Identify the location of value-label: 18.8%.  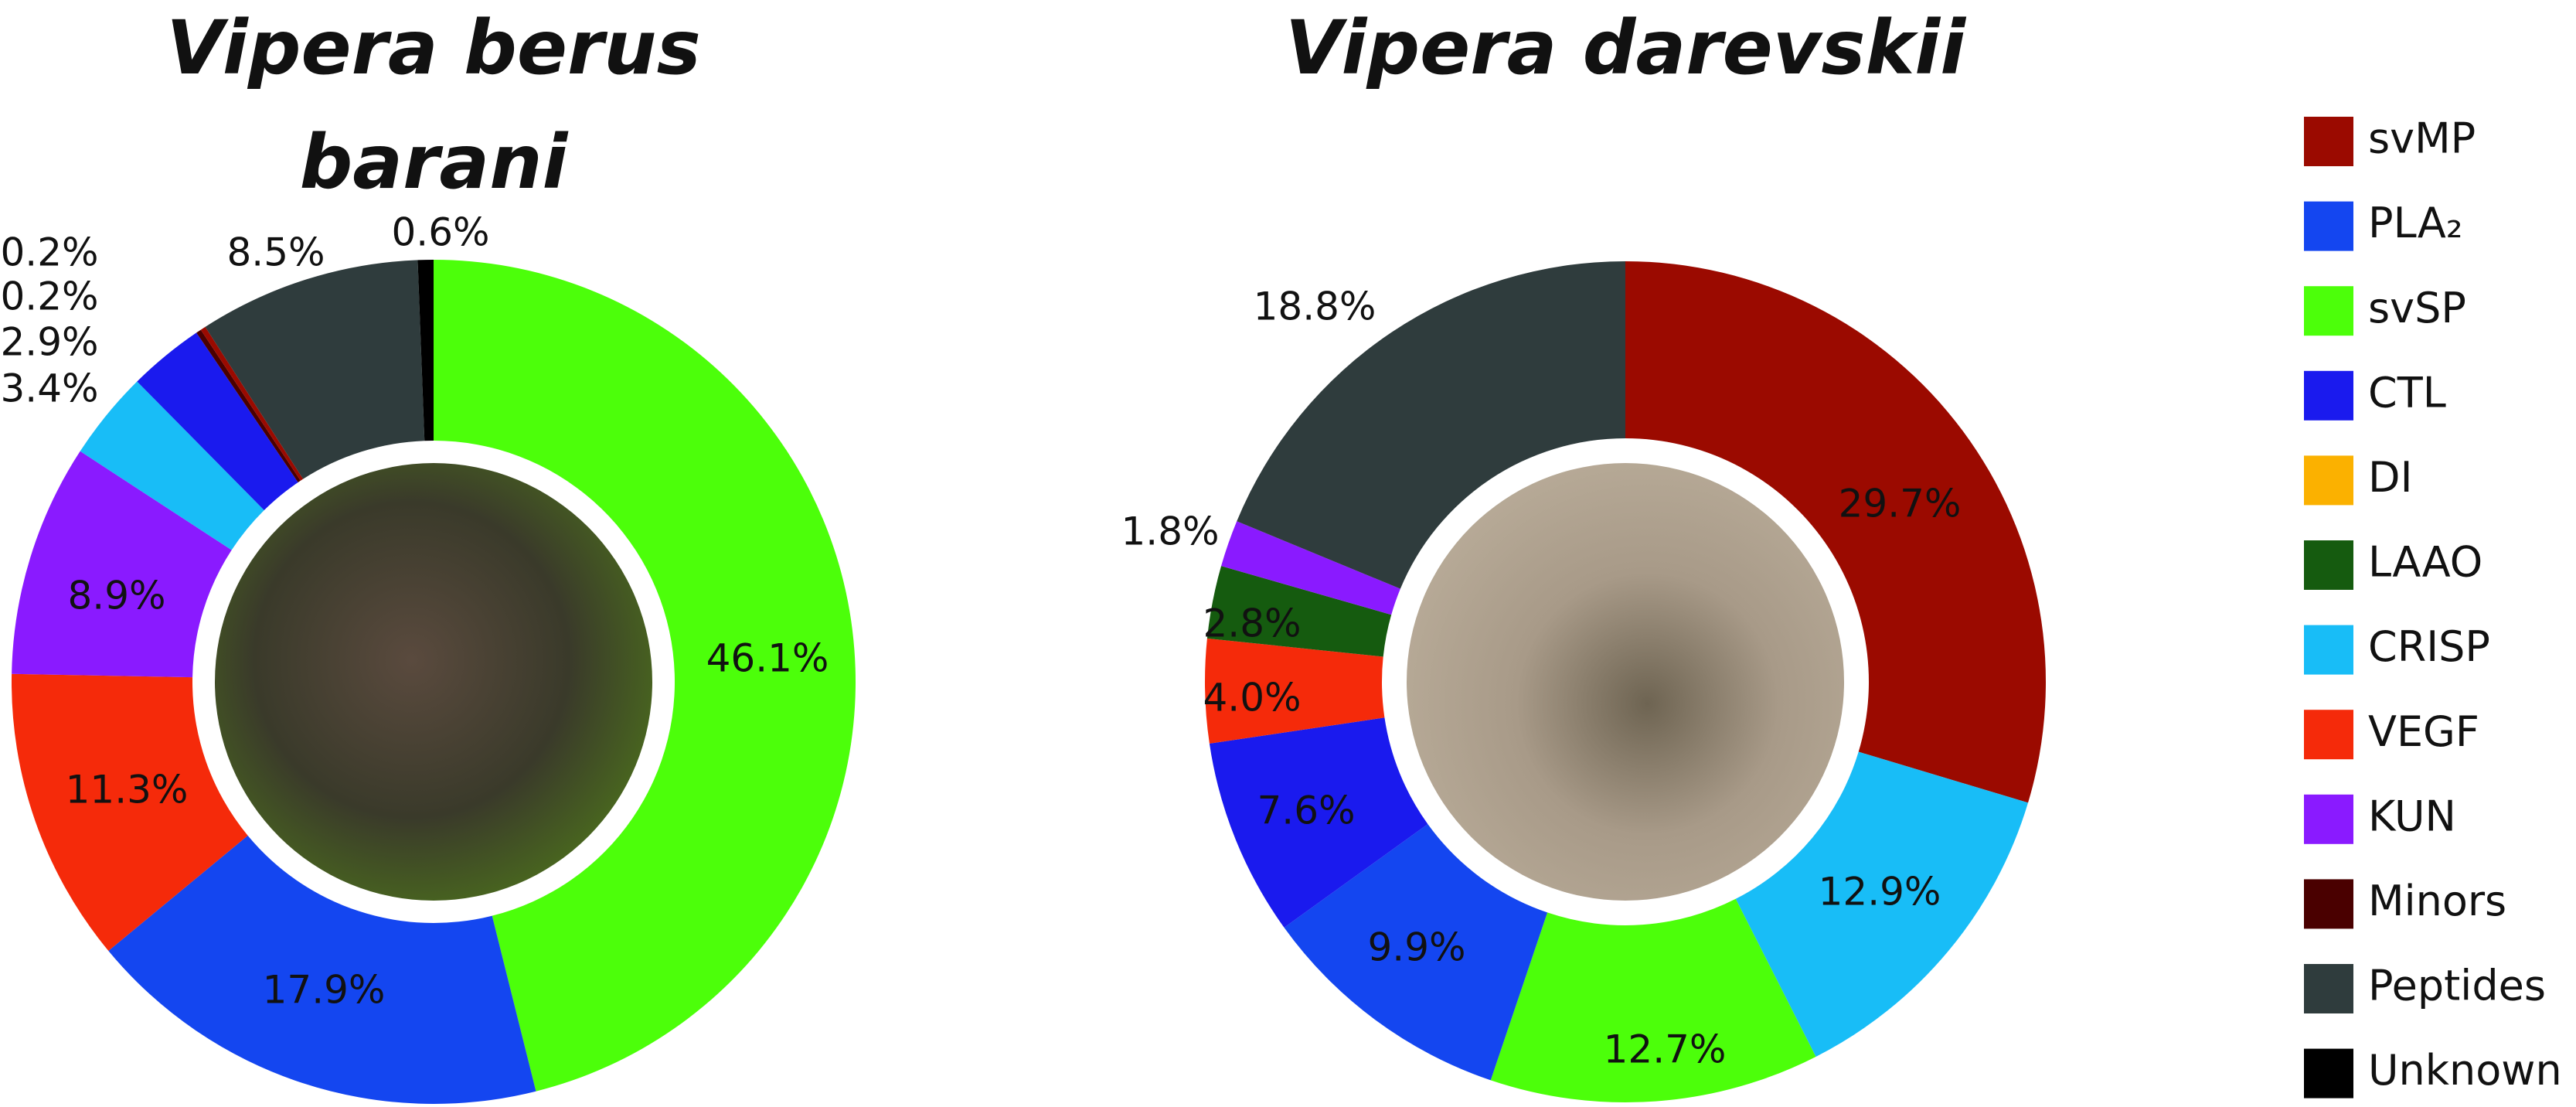
(1315, 306).